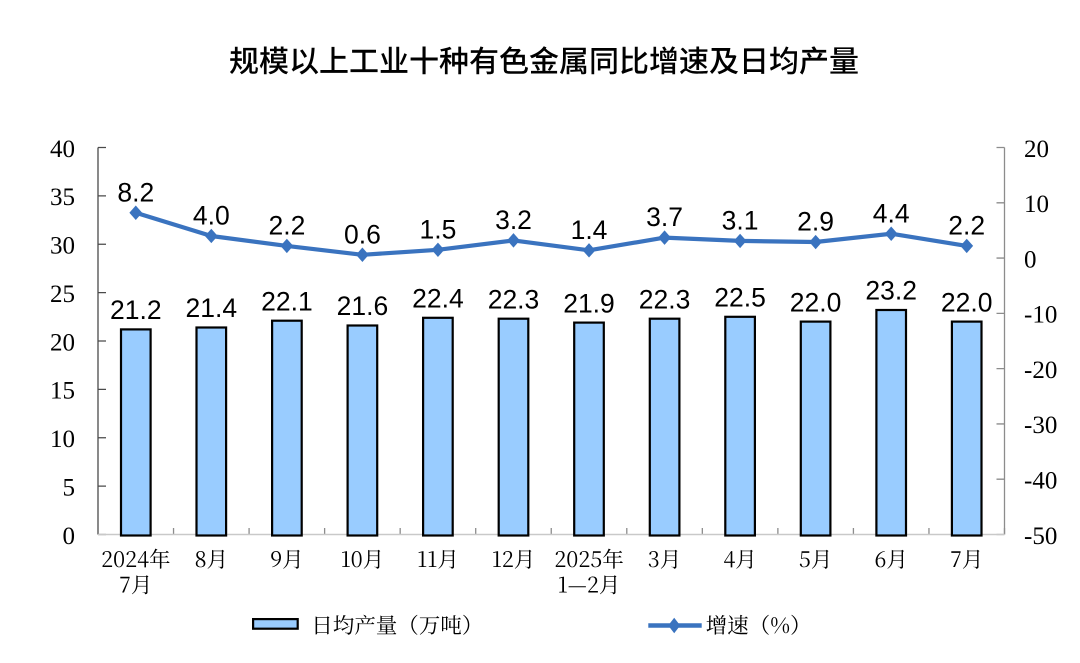  What do you see at coordinates (62, 391) in the screenshot?
I see `svg-text: 15` at bounding box center [62, 391].